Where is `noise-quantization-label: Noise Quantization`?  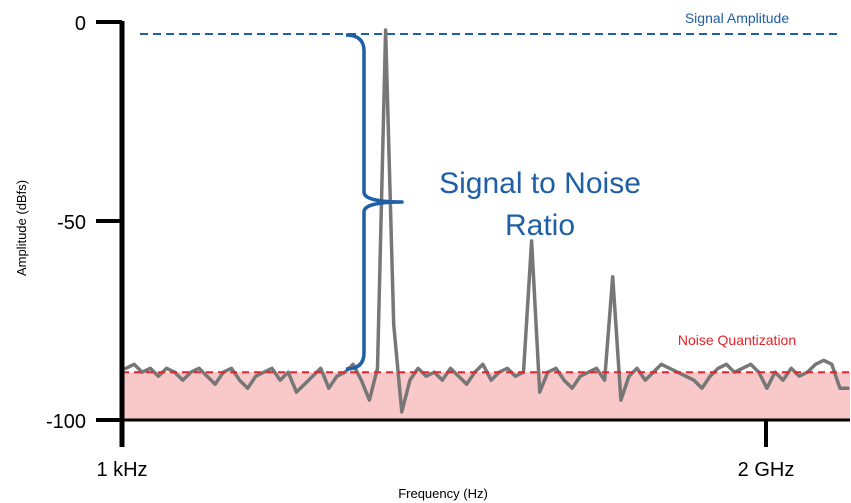 noise-quantization-label: Noise Quantization is located at coordinates (737, 340).